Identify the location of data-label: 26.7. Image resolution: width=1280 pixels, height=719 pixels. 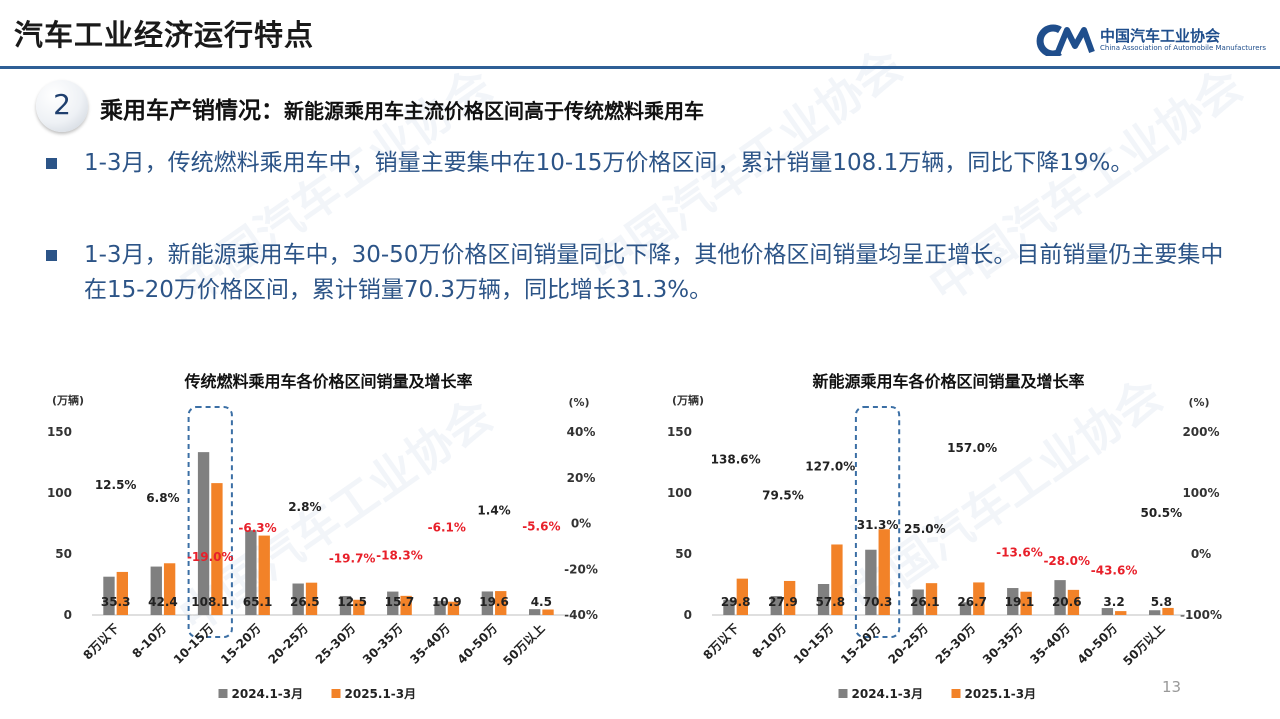
(972, 602).